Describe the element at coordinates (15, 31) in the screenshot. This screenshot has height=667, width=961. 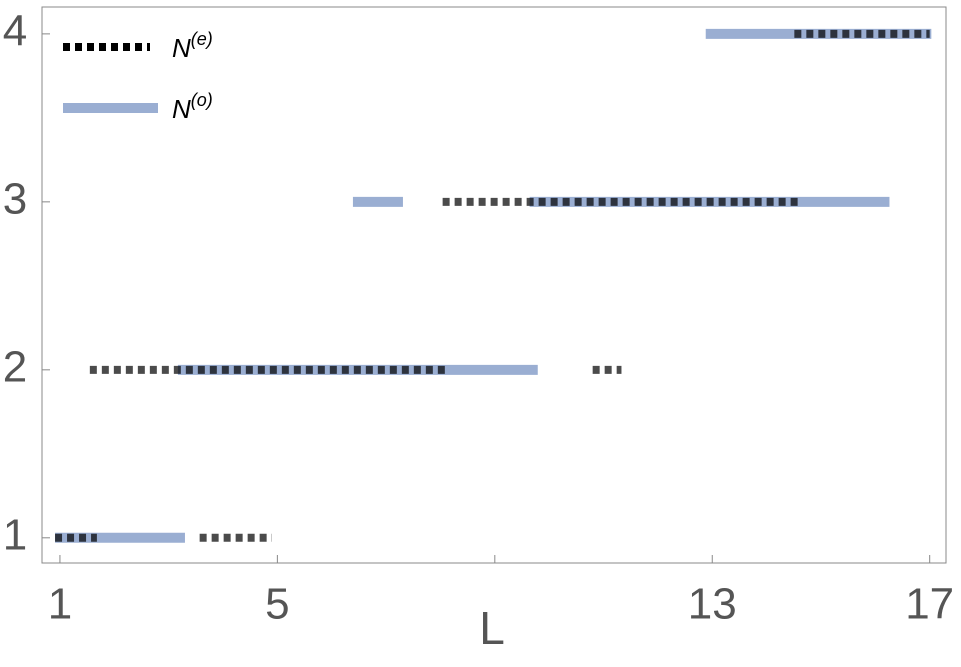
I see `y-tick-label: 4` at that location.